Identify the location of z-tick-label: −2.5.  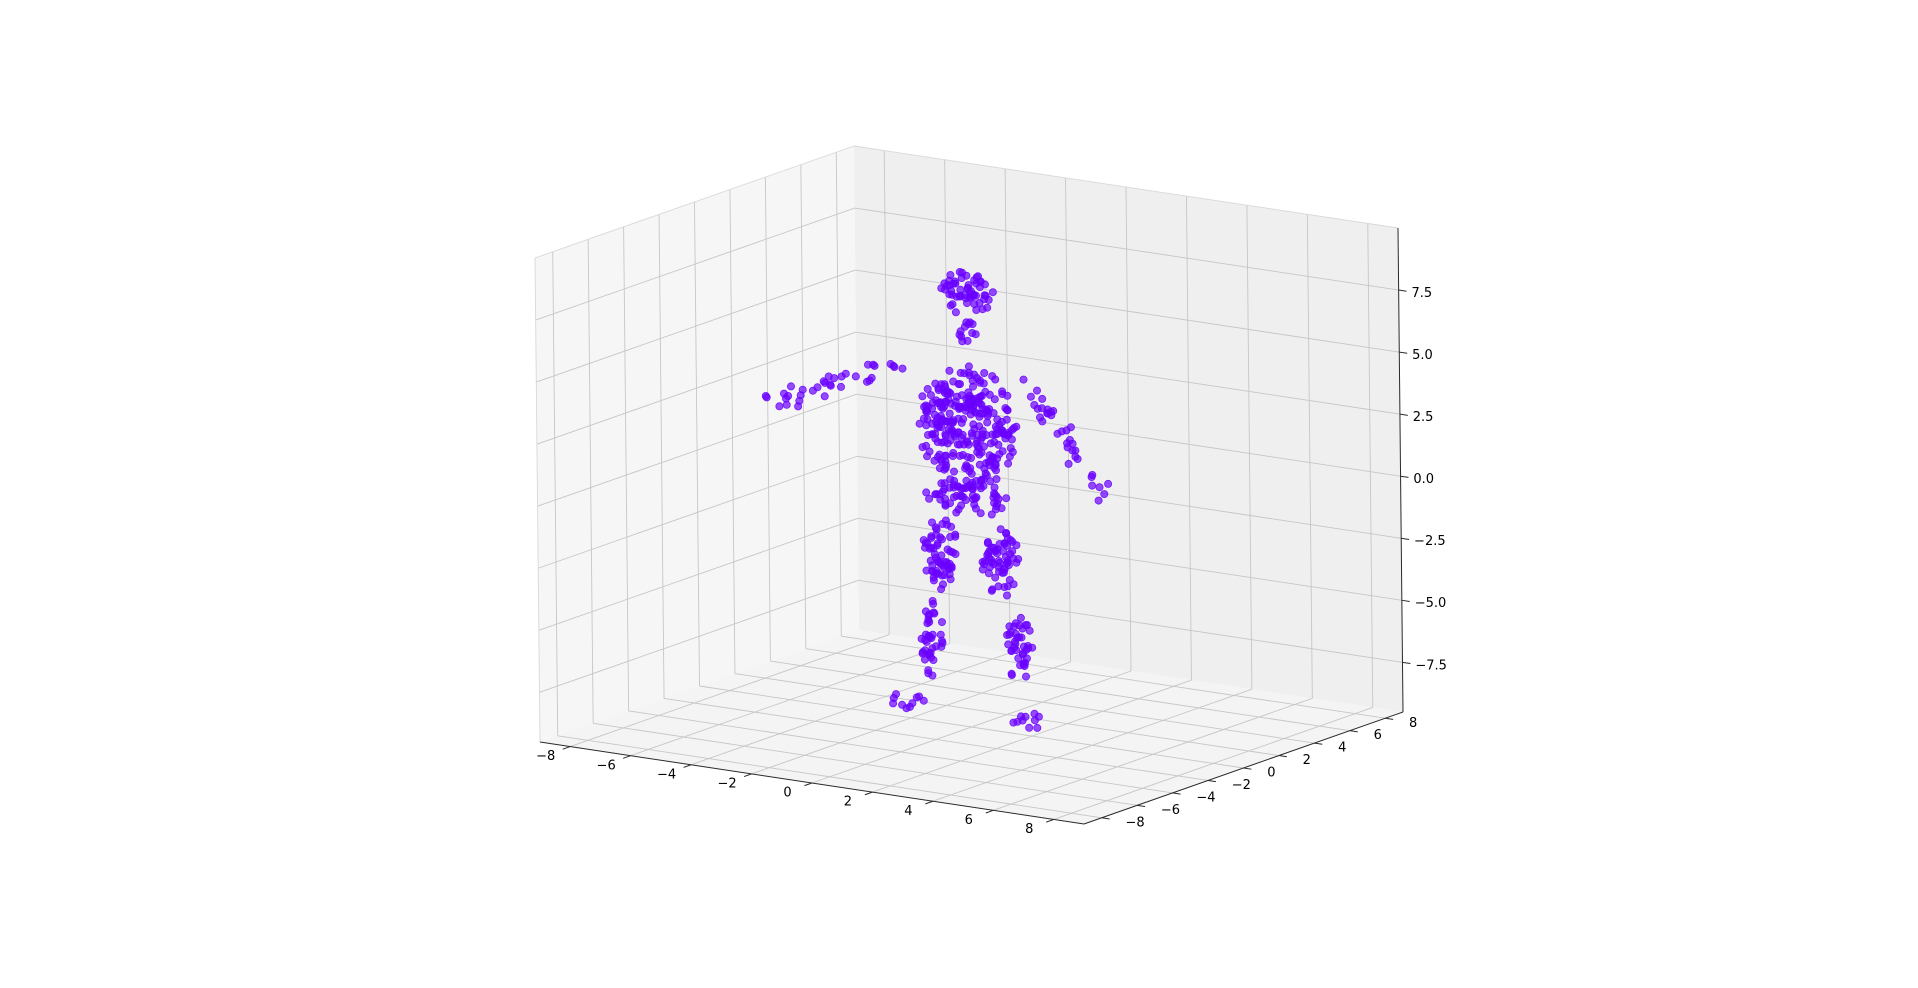
(1430, 541).